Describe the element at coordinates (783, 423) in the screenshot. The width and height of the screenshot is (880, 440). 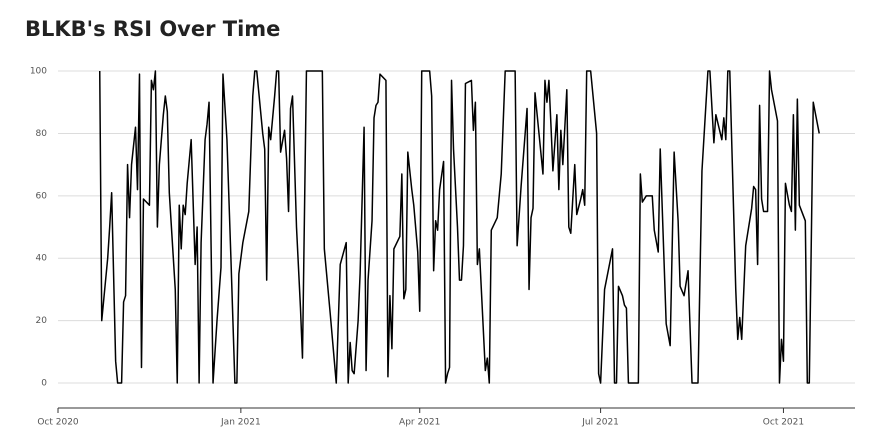
I see `x-tick-label: Oct 2021` at that location.